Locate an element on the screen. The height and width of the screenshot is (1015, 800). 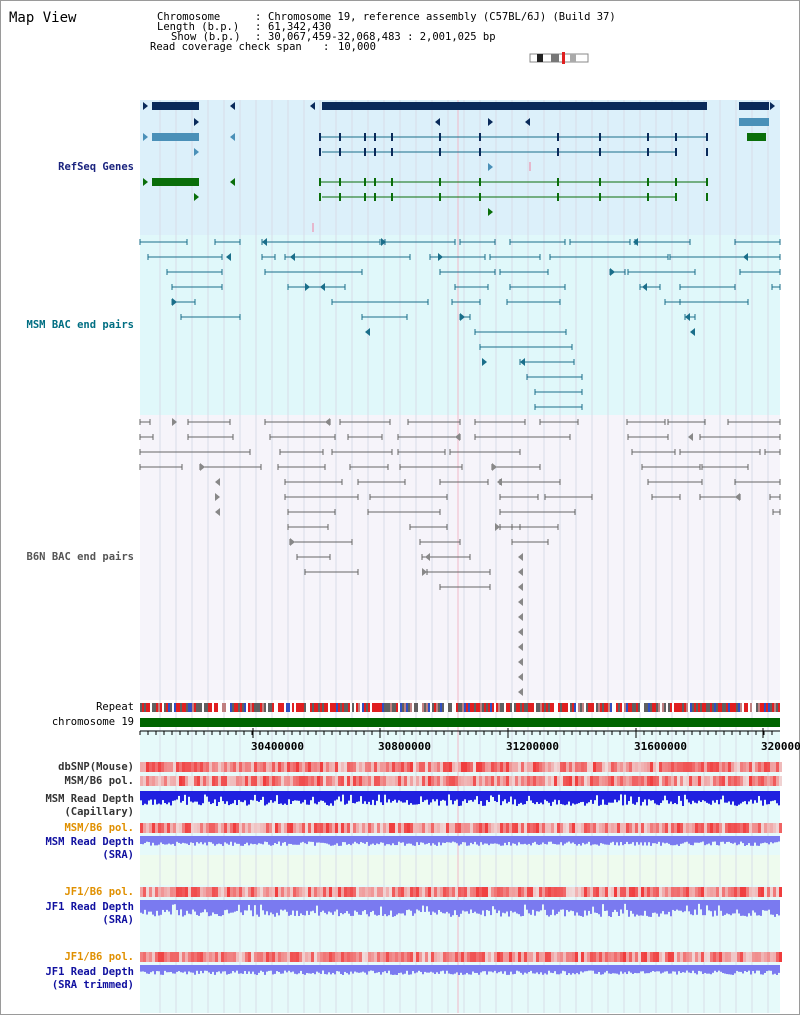
track-label-msm-depth-sra-sub: (SRA) is located at coordinates (118, 855).